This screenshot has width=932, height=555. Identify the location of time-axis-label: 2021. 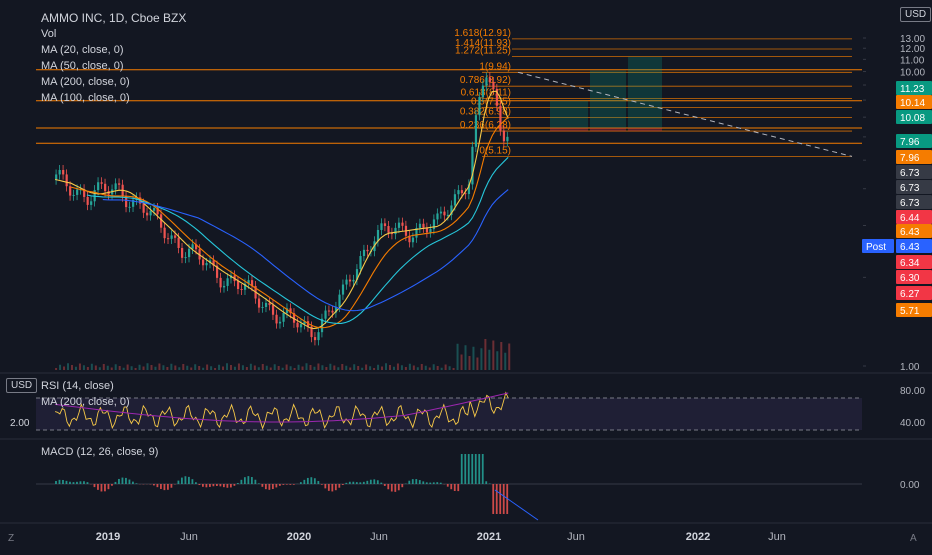
(489, 537).